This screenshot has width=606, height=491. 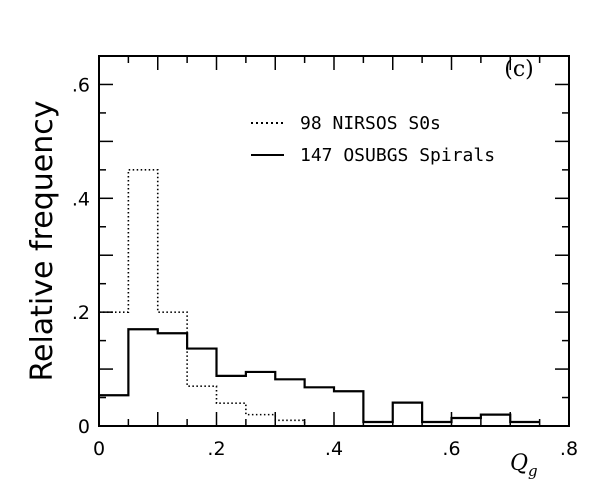 I want to click on x-tick-label: .4, so click(x=334, y=449).